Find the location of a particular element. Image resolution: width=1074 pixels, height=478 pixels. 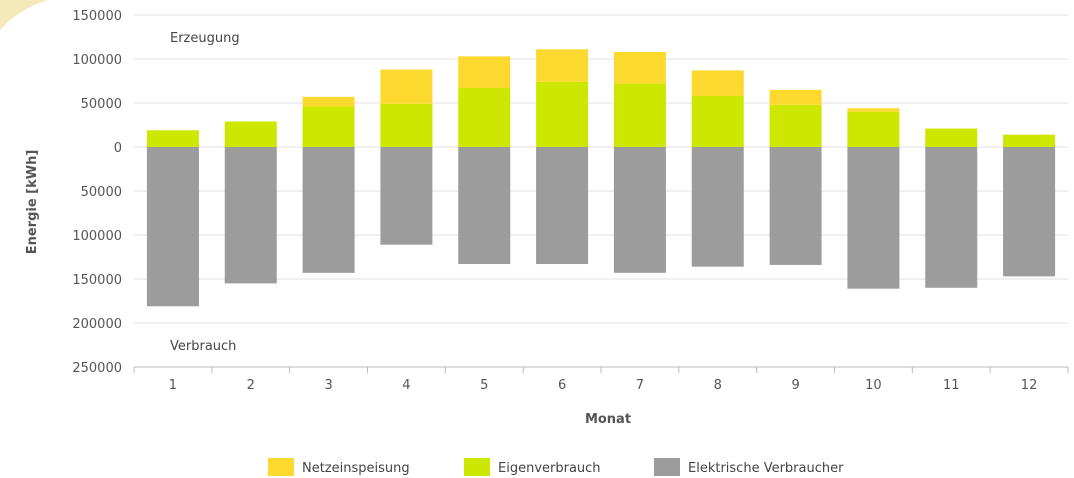

x-tick-label: 10 is located at coordinates (873, 385).